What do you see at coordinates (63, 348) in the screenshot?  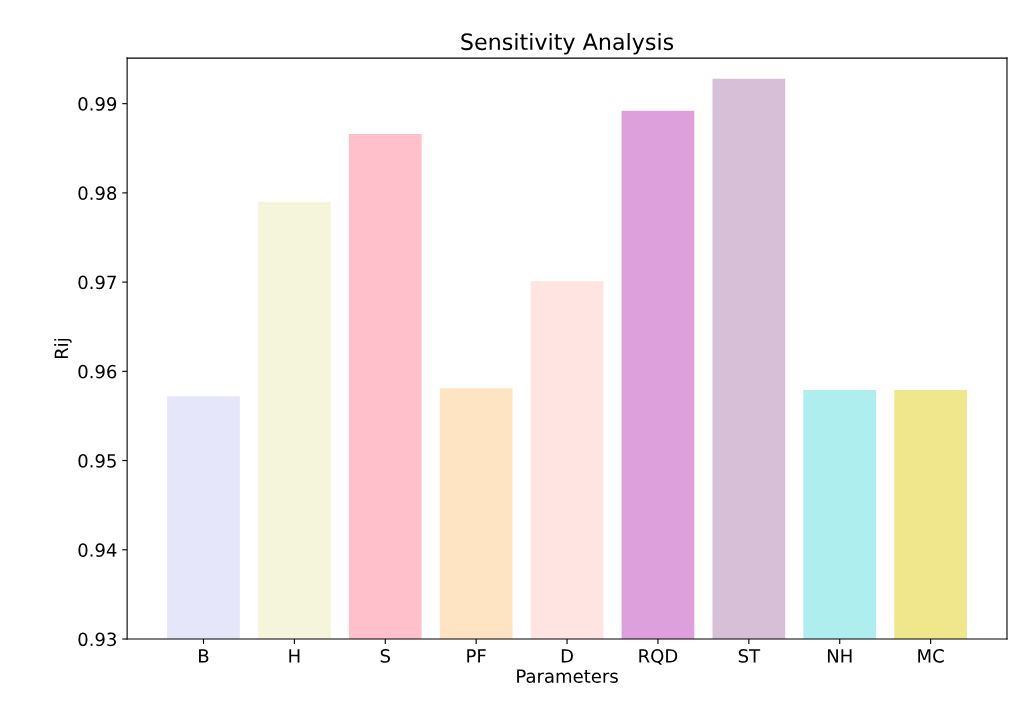 I see `y-axis-title: Rij` at bounding box center [63, 348].